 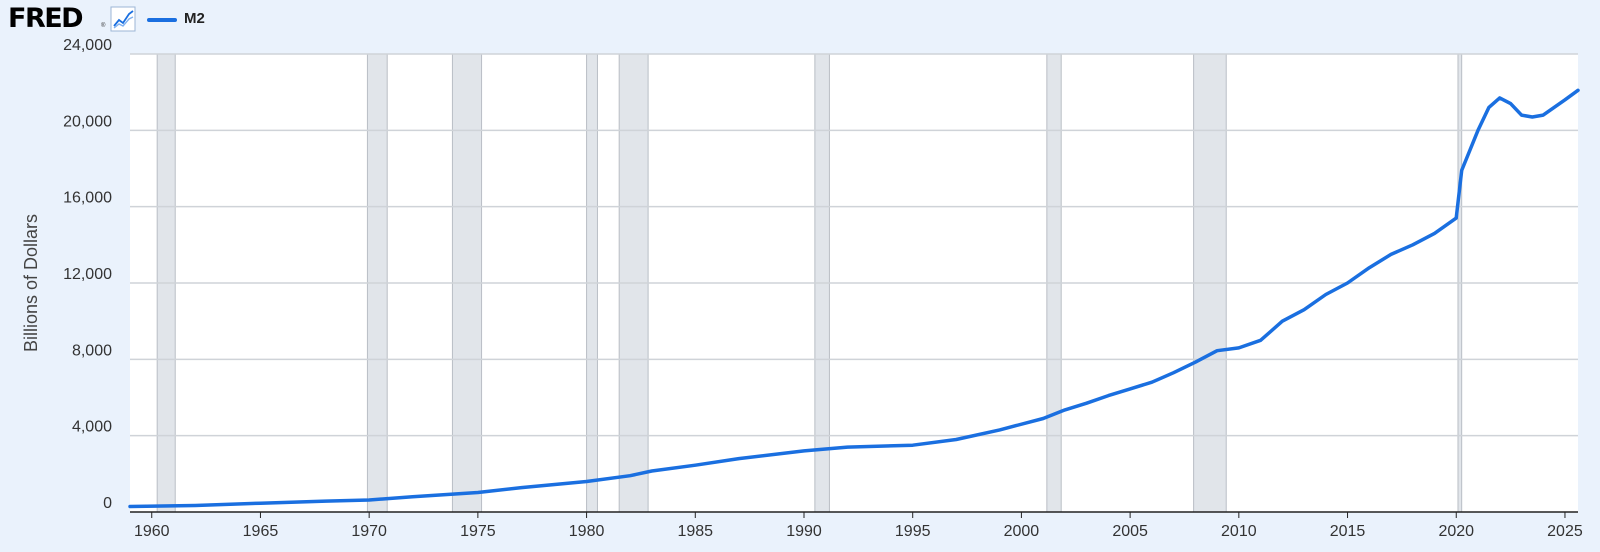 What do you see at coordinates (87, 45) in the screenshot?
I see `y-tick-label: 24,000` at bounding box center [87, 45].